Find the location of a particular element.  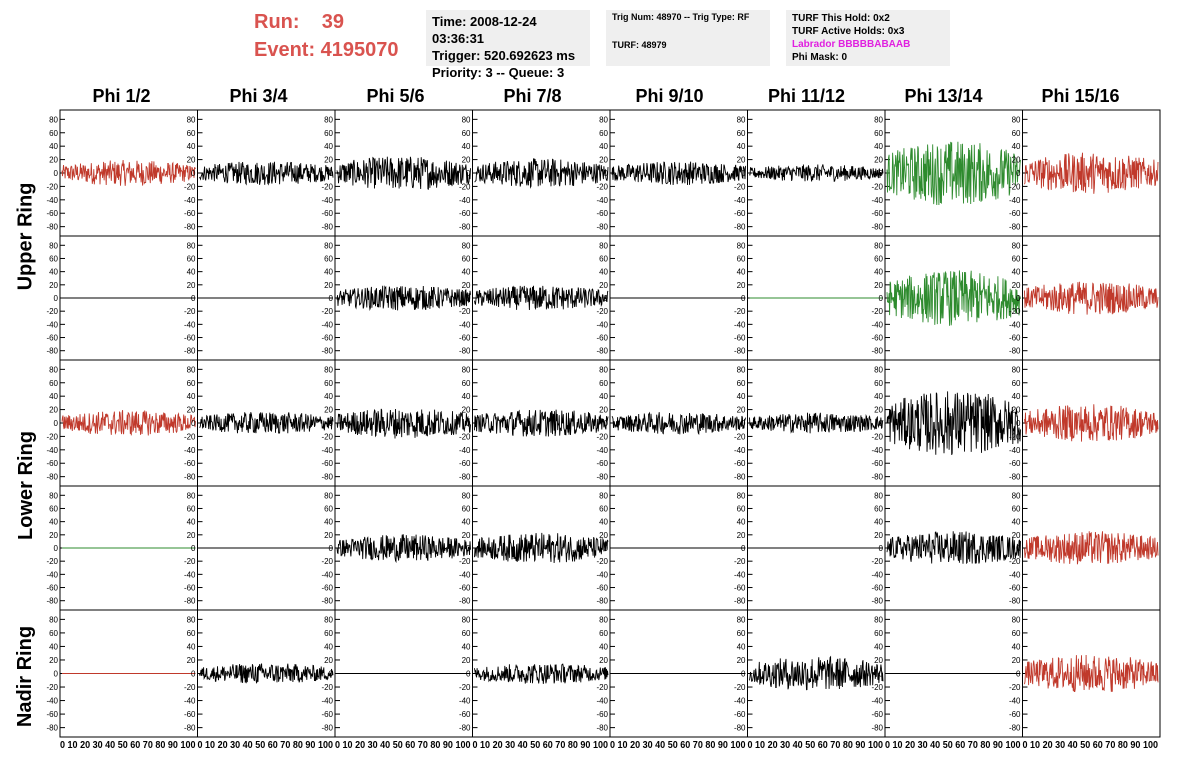

column-header-phi-9-10: Phi 9/10 is located at coordinates (669, 96).